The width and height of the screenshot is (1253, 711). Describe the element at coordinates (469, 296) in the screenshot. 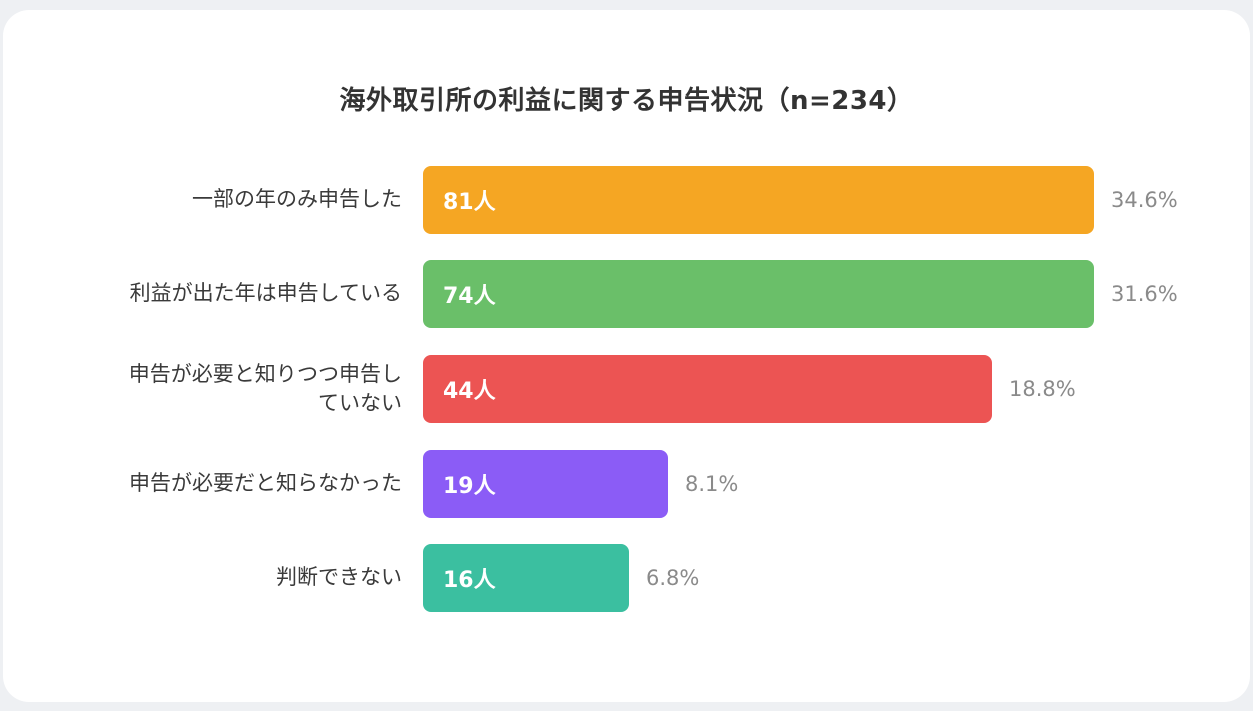

I see `bar-value-label: 74人` at that location.